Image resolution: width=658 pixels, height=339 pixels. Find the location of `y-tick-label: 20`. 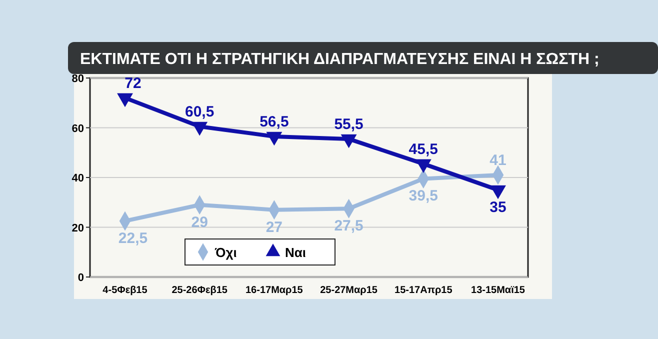

y-tick-label: 20 is located at coordinates (78, 228).